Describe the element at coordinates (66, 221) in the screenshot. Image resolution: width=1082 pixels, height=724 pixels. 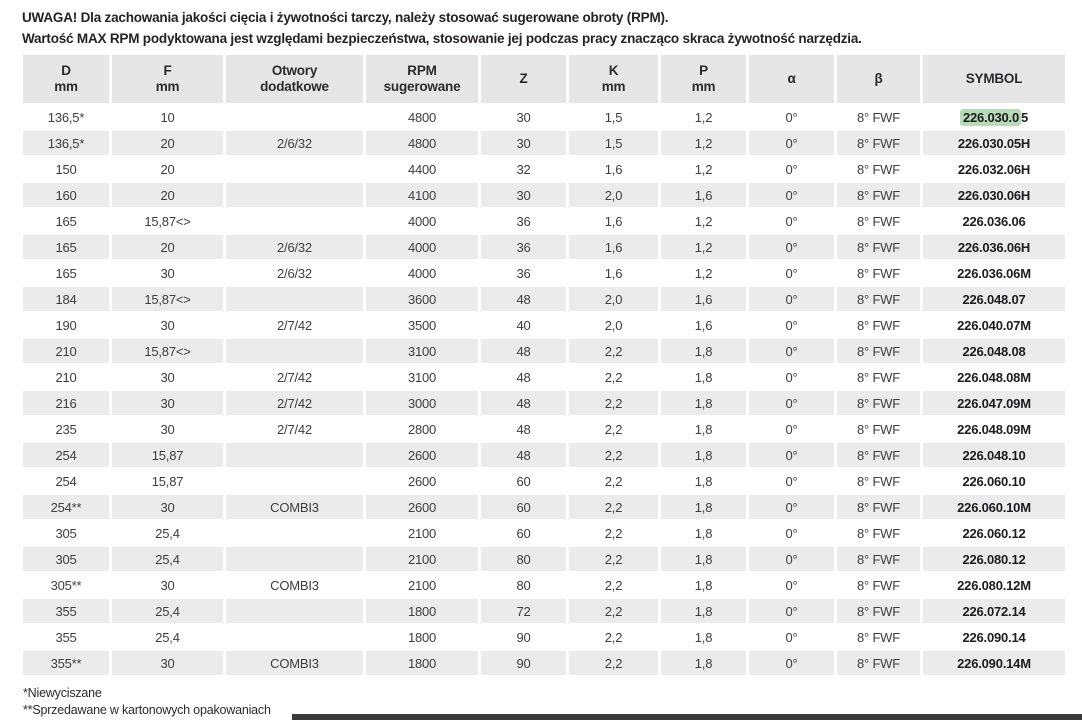
I see `spec-cell: 165` at that location.